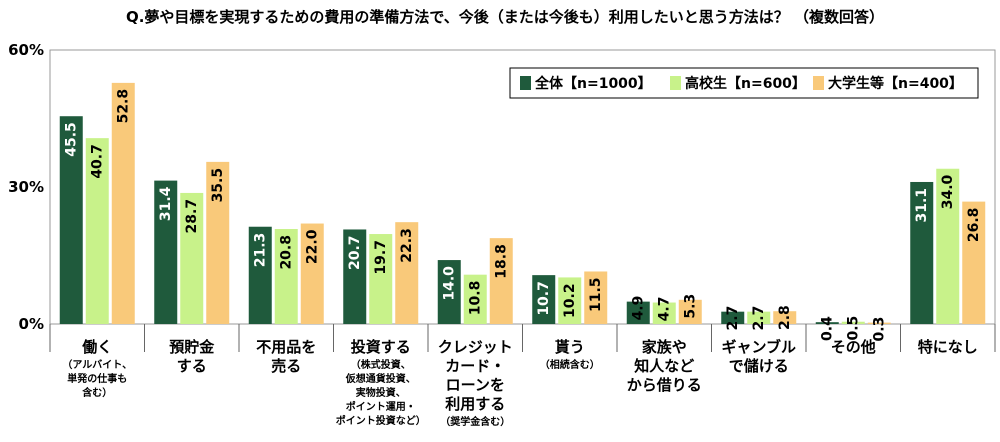 The image size is (1000, 442). I want to click on legend-label: 高校生【n=600】, so click(745, 83).